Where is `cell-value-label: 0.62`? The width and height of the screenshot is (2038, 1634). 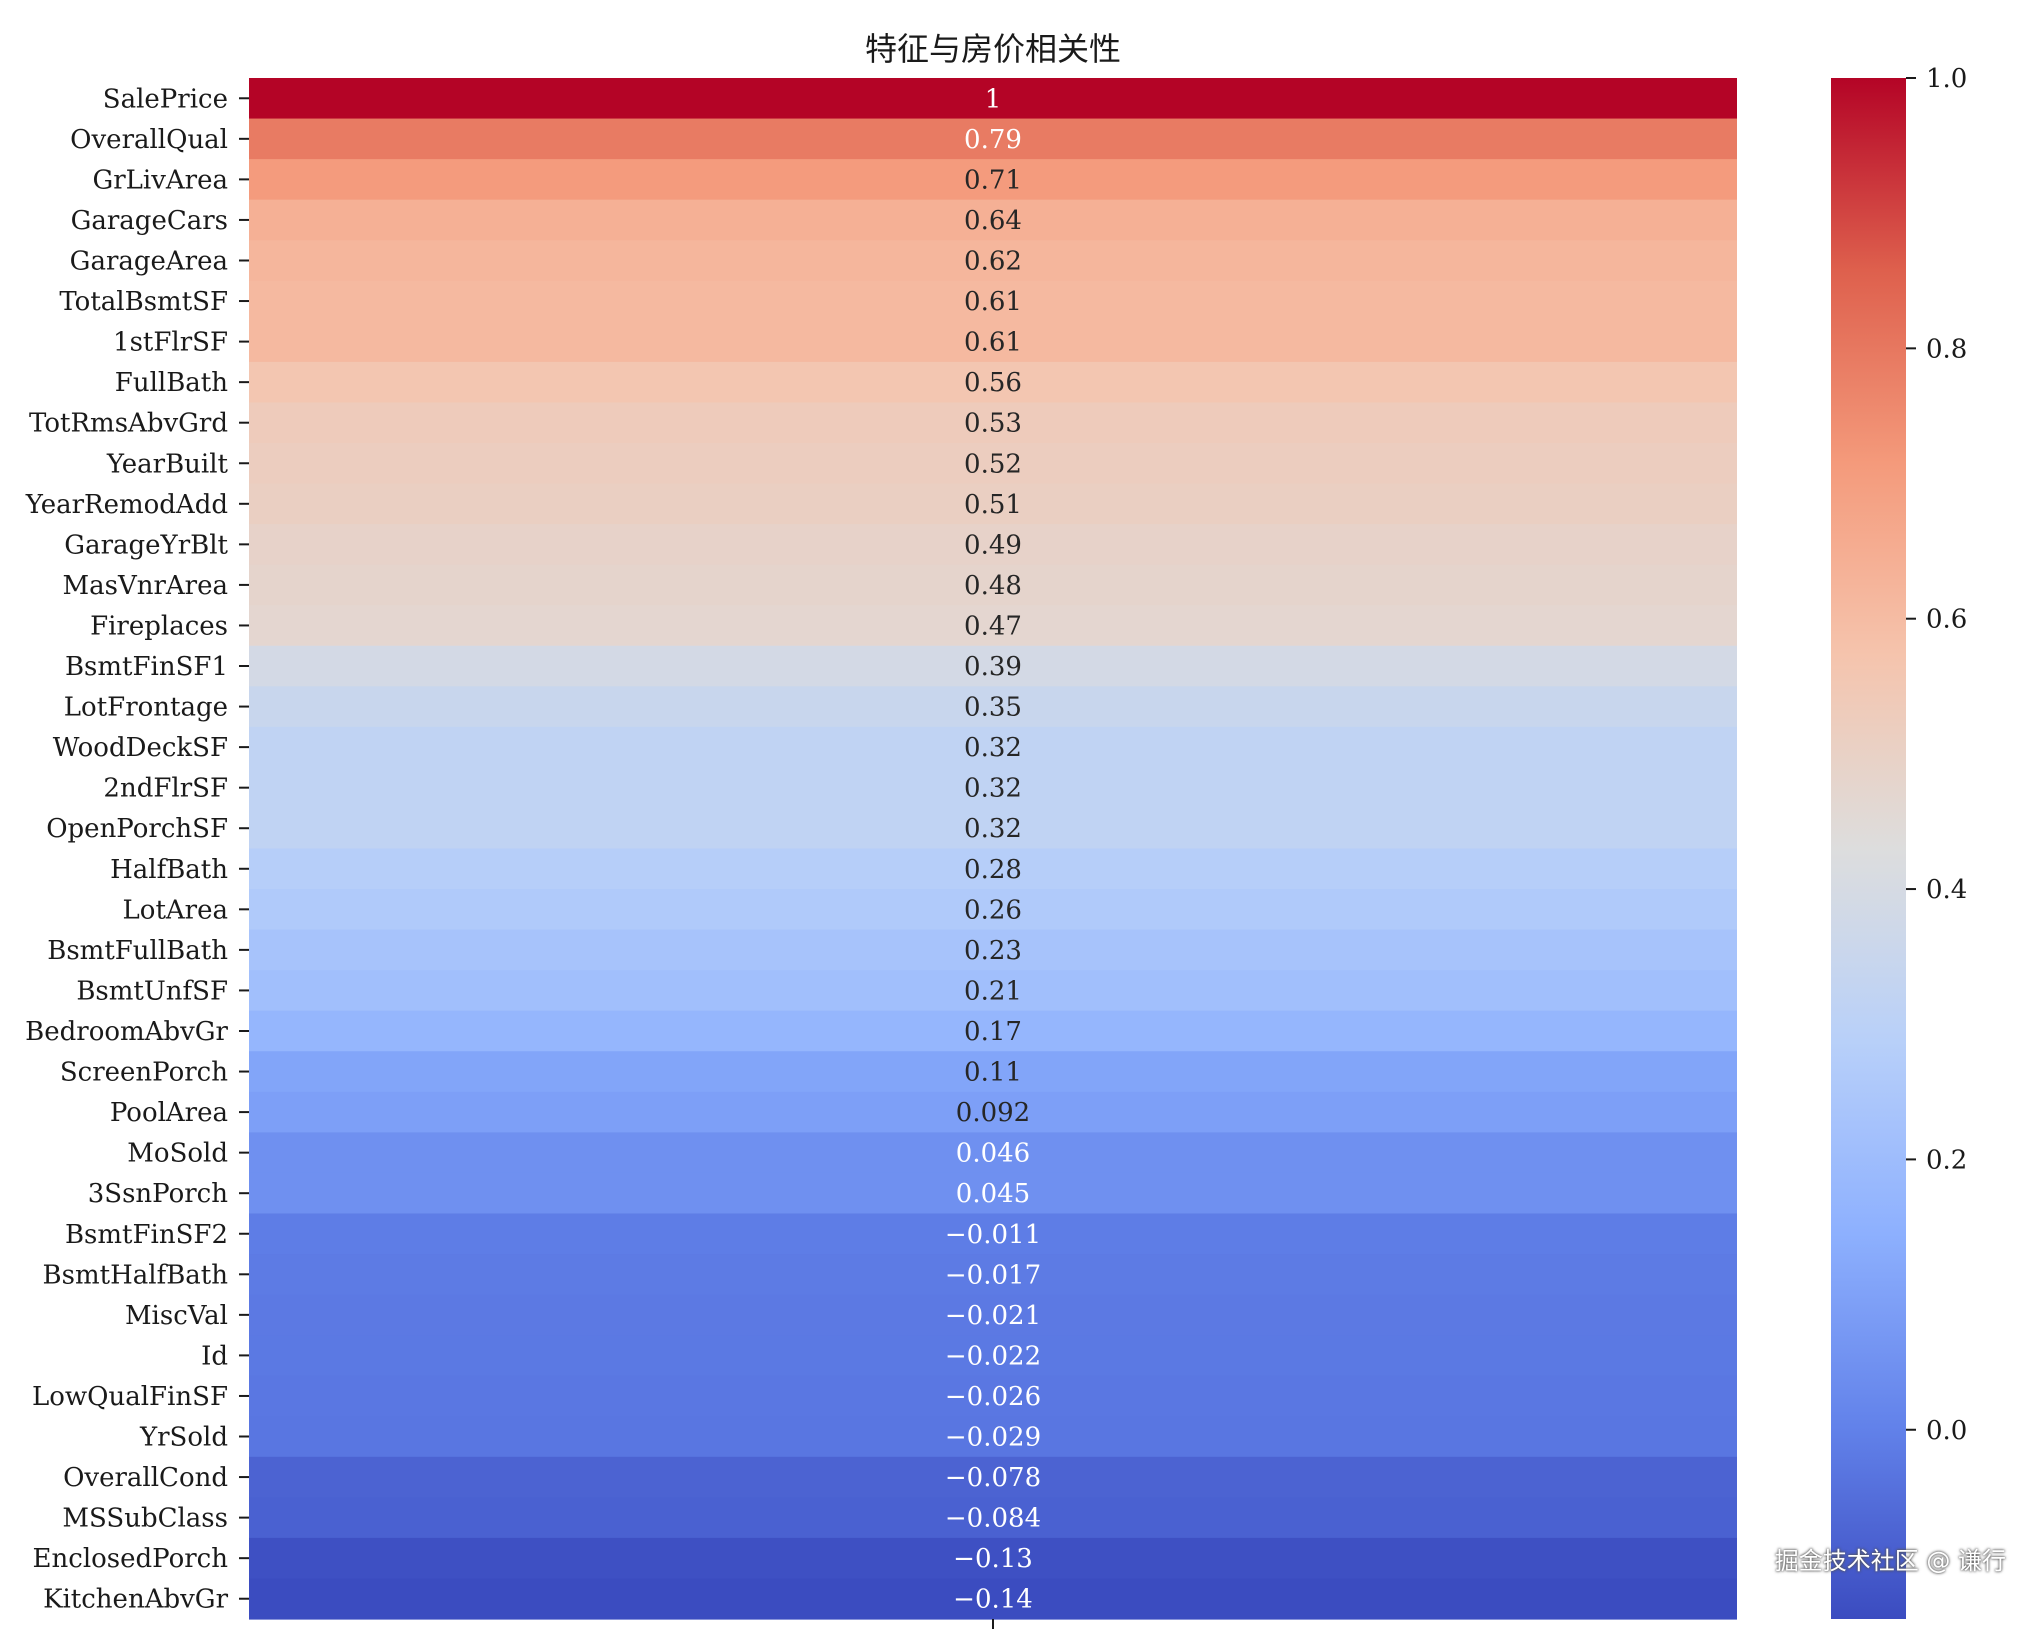 cell-value-label: 0.62 is located at coordinates (993, 261).